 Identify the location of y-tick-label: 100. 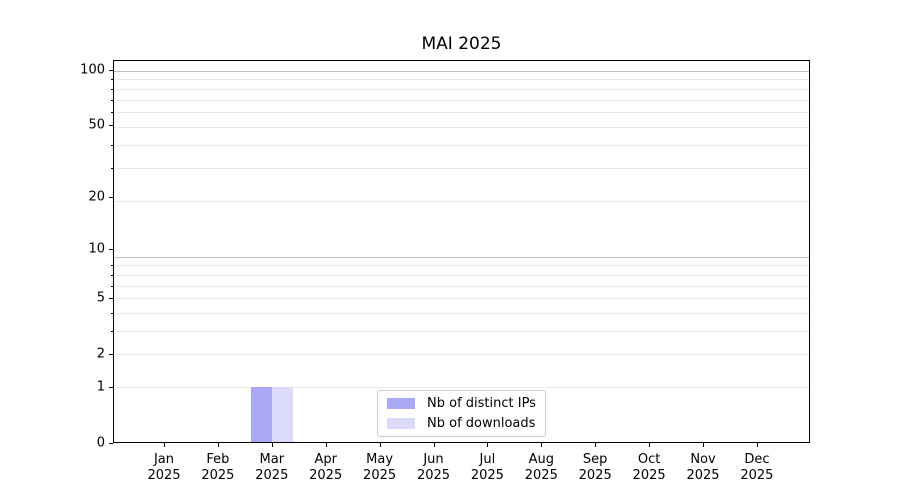
(92, 70).